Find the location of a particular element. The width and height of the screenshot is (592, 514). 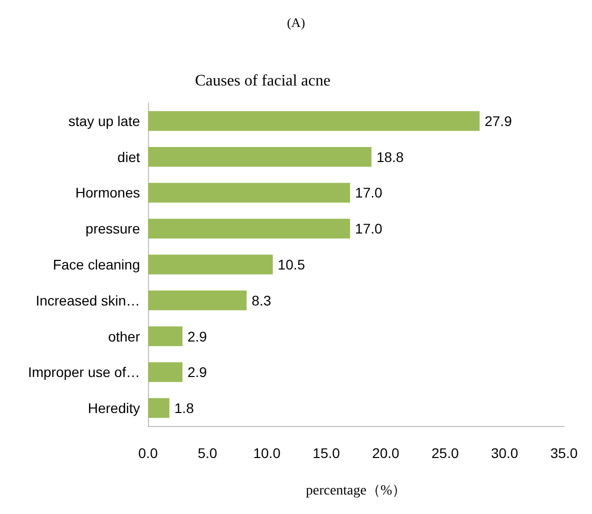

x-tick-label: 5.0 is located at coordinates (208, 453).